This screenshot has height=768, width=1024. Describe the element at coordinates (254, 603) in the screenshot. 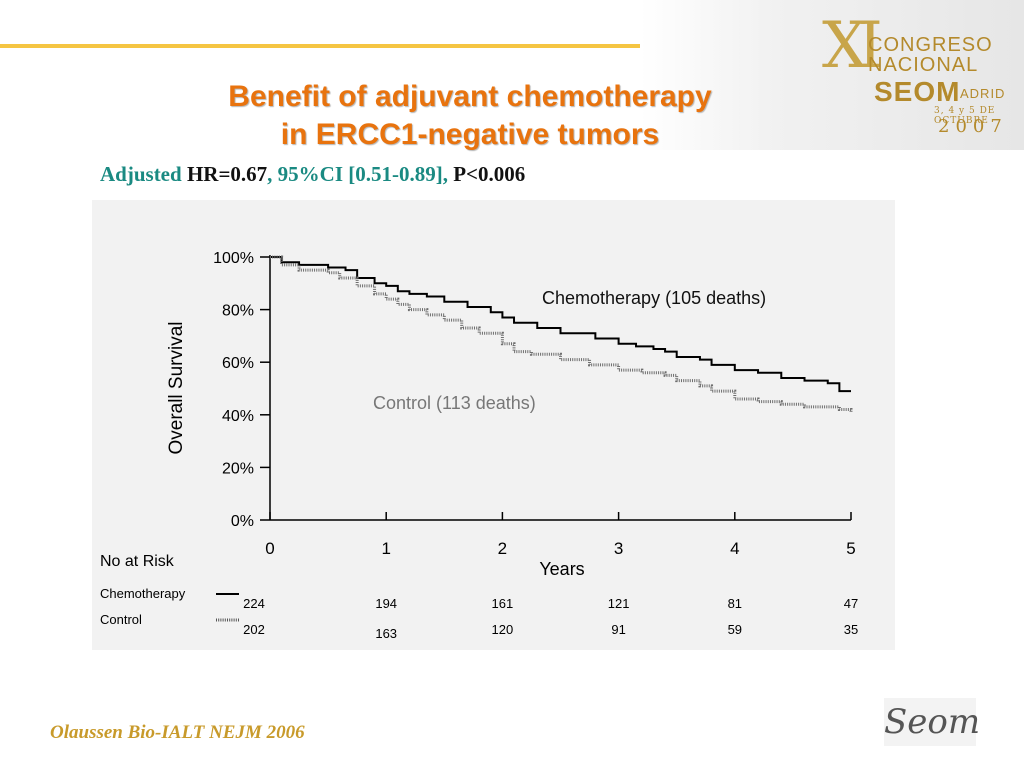

I see `risk-table-cell: 224` at that location.